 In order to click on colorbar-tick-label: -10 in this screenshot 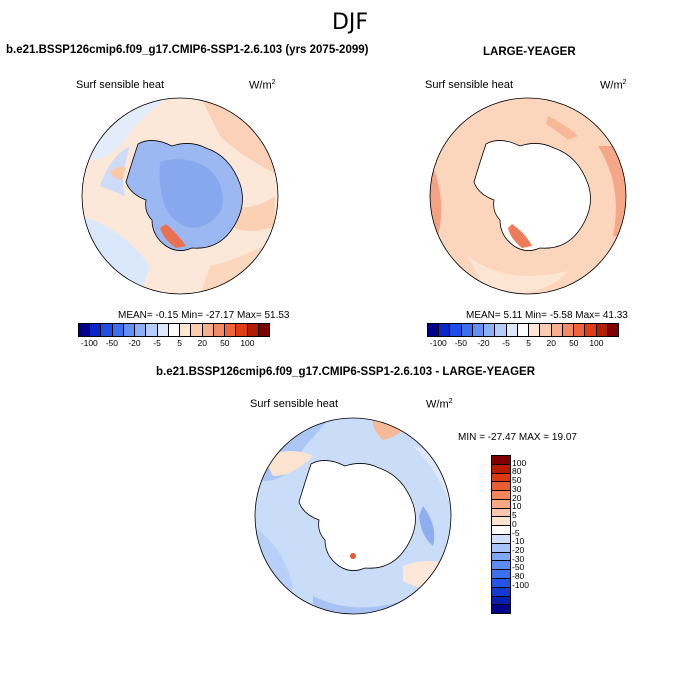, I will do `click(518, 541)`.